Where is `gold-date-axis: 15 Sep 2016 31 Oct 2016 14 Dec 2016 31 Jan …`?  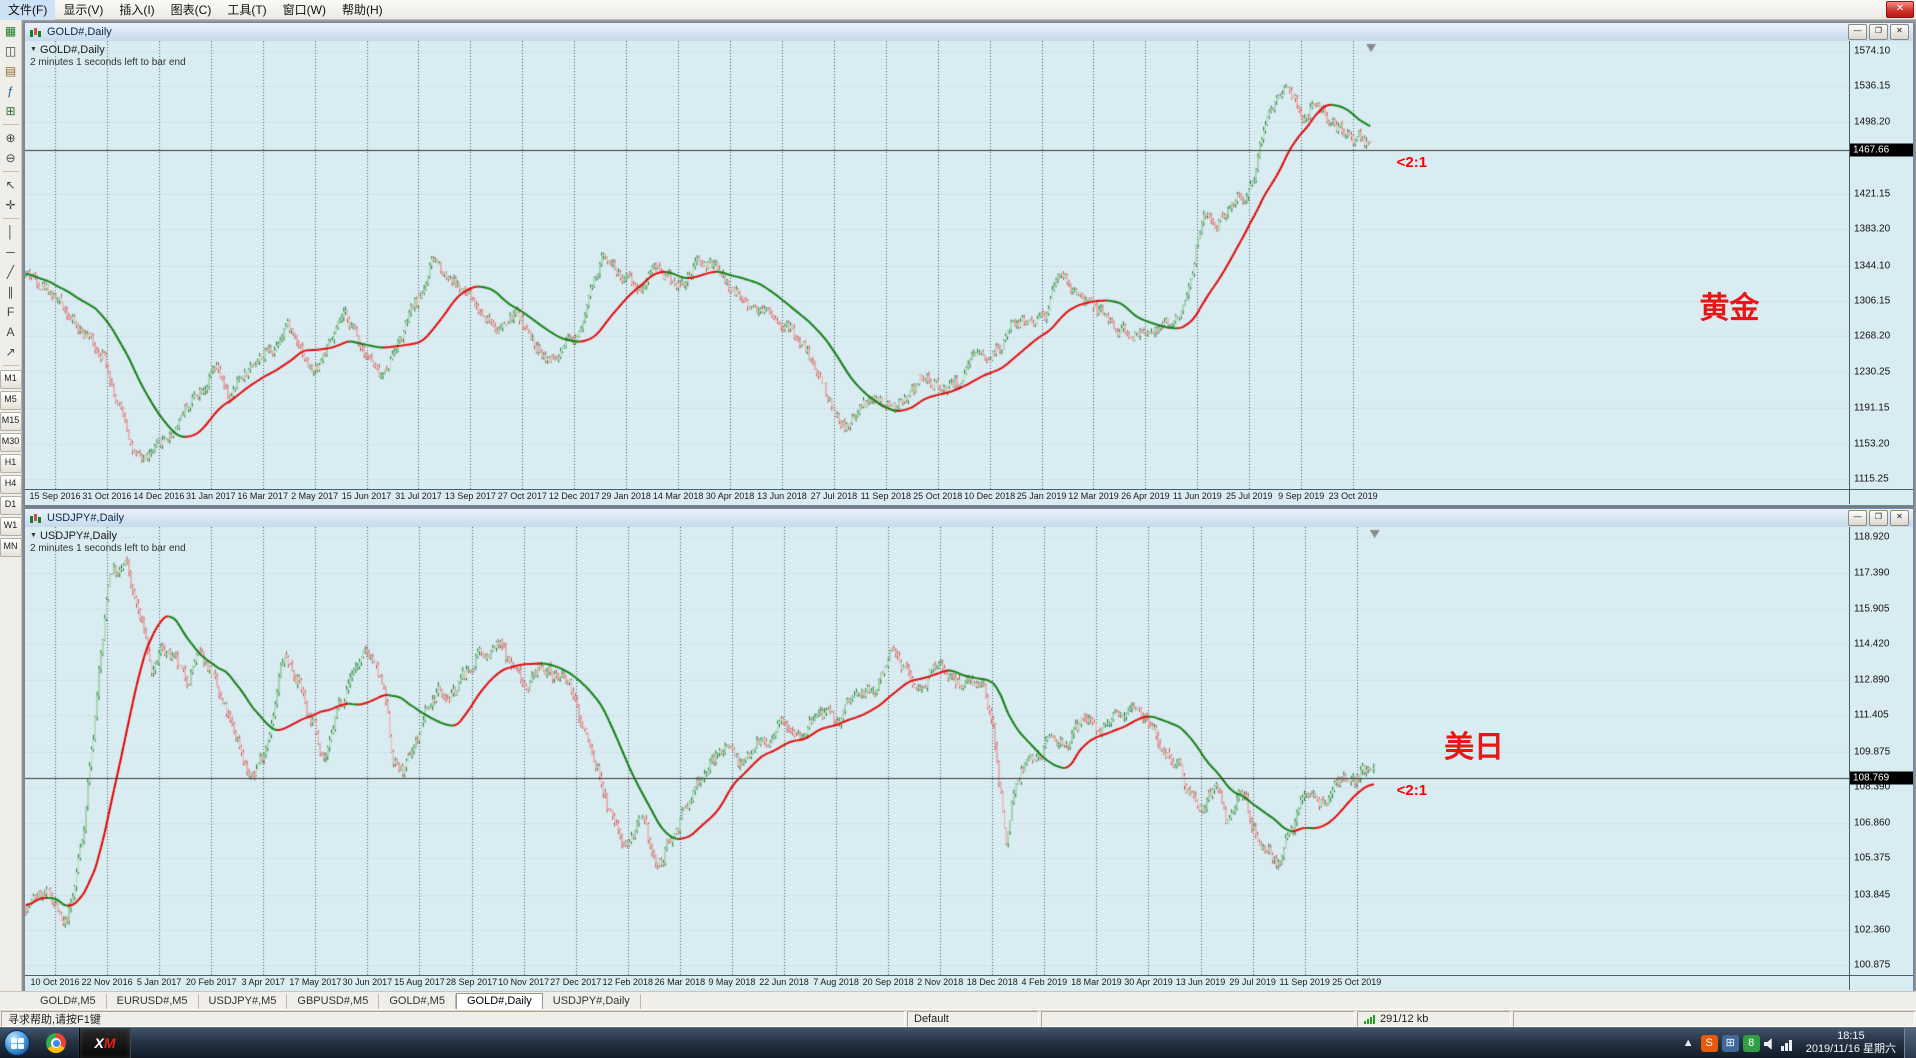 gold-date-axis: 15 Sep 2016 31 Oct 2016 14 Dec 2016 31 Jan … is located at coordinates (937, 496).